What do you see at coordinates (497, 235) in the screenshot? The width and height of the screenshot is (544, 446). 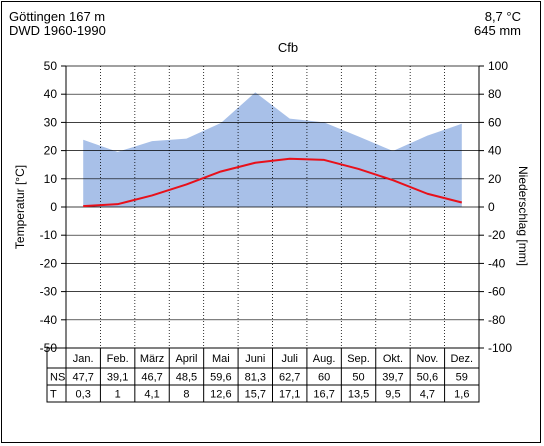 I see `right-tick-label: -20` at bounding box center [497, 235].